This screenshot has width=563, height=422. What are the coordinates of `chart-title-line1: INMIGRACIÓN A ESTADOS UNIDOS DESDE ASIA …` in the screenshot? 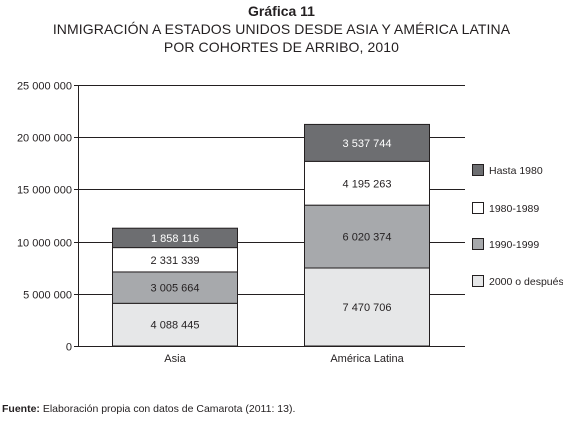 It's located at (281, 29).